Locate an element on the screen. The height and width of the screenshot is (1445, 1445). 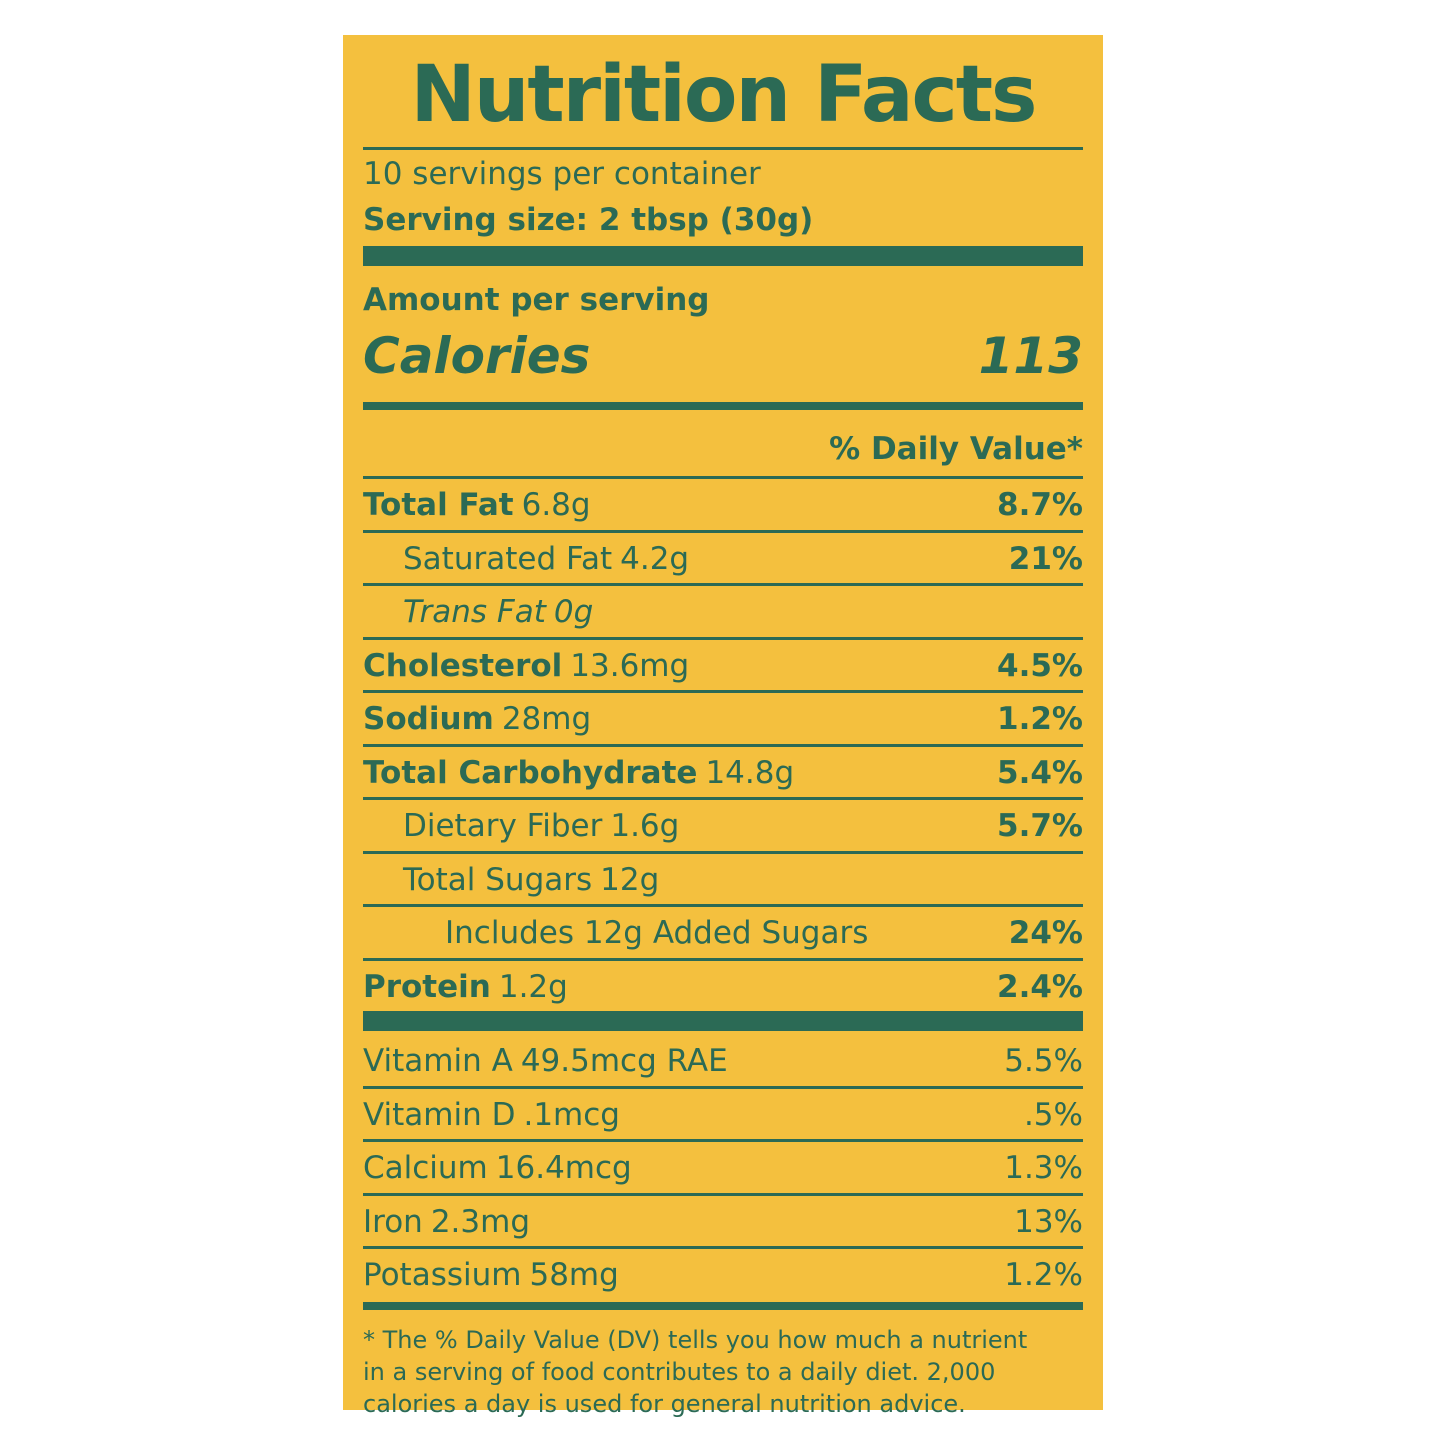
nutrient: Potassium 58mg is located at coordinates (491, 1274).